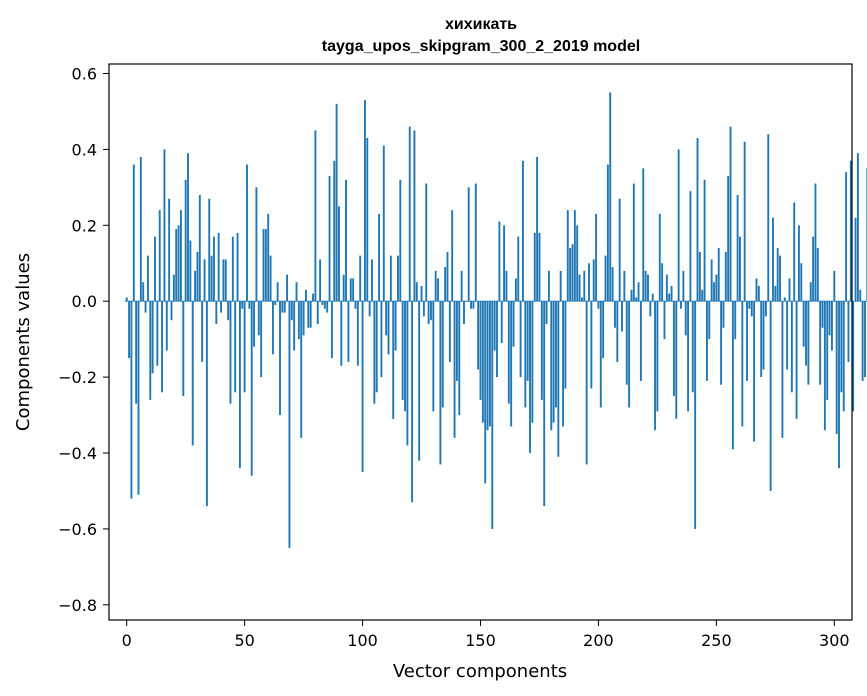 This screenshot has width=867, height=696. What do you see at coordinates (480, 671) in the screenshot?
I see `x-axis-label: Vector components` at bounding box center [480, 671].